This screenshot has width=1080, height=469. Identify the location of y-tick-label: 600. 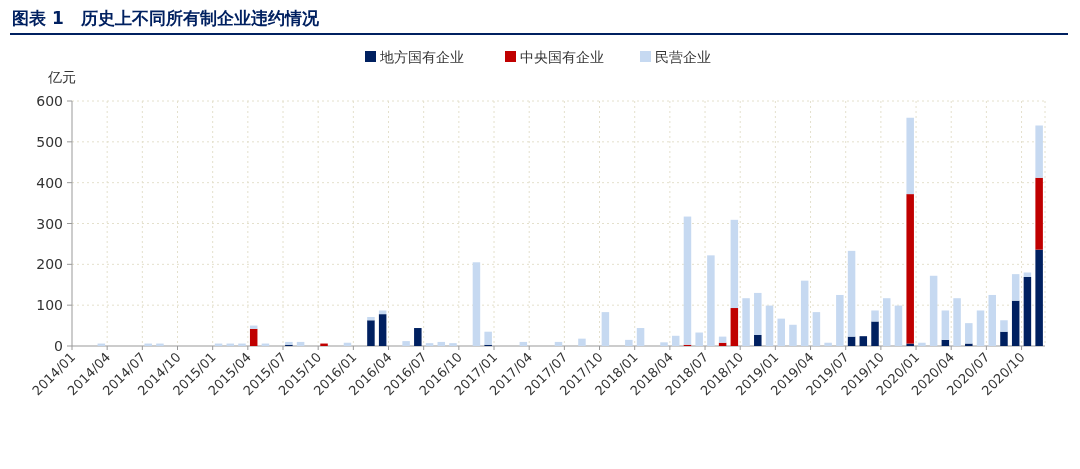
(49, 101).